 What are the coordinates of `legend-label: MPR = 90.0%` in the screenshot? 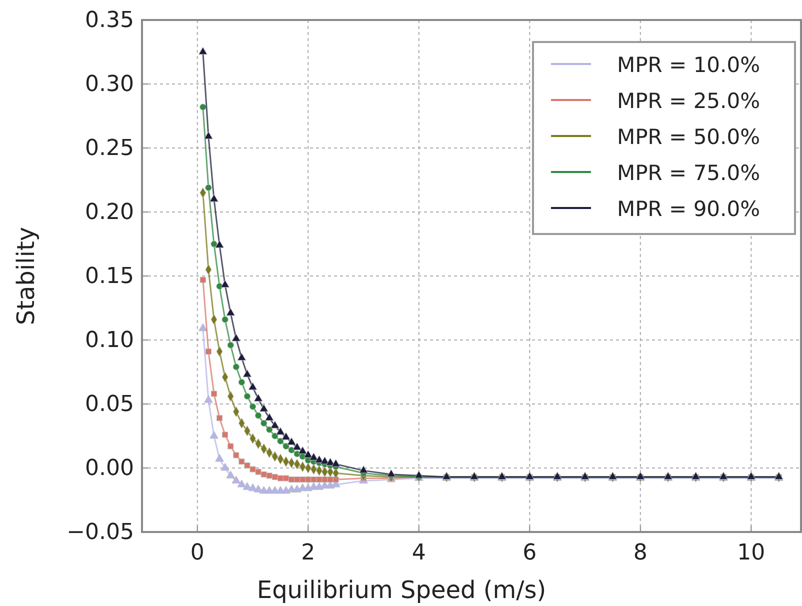 It's located at (688, 209).